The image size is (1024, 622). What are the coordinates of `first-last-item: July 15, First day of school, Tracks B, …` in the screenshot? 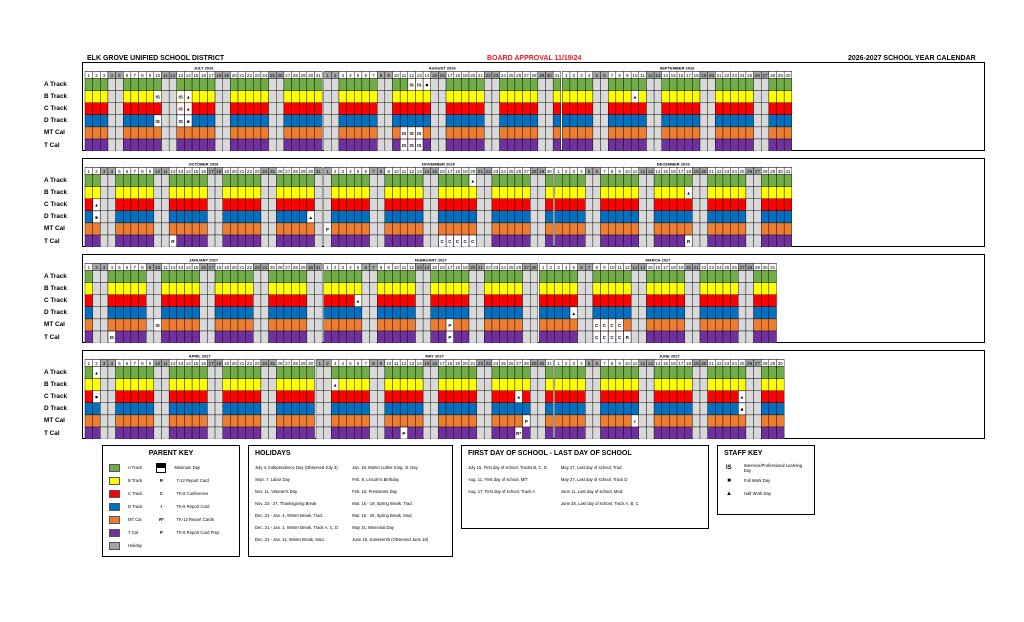 It's located at (507, 467).